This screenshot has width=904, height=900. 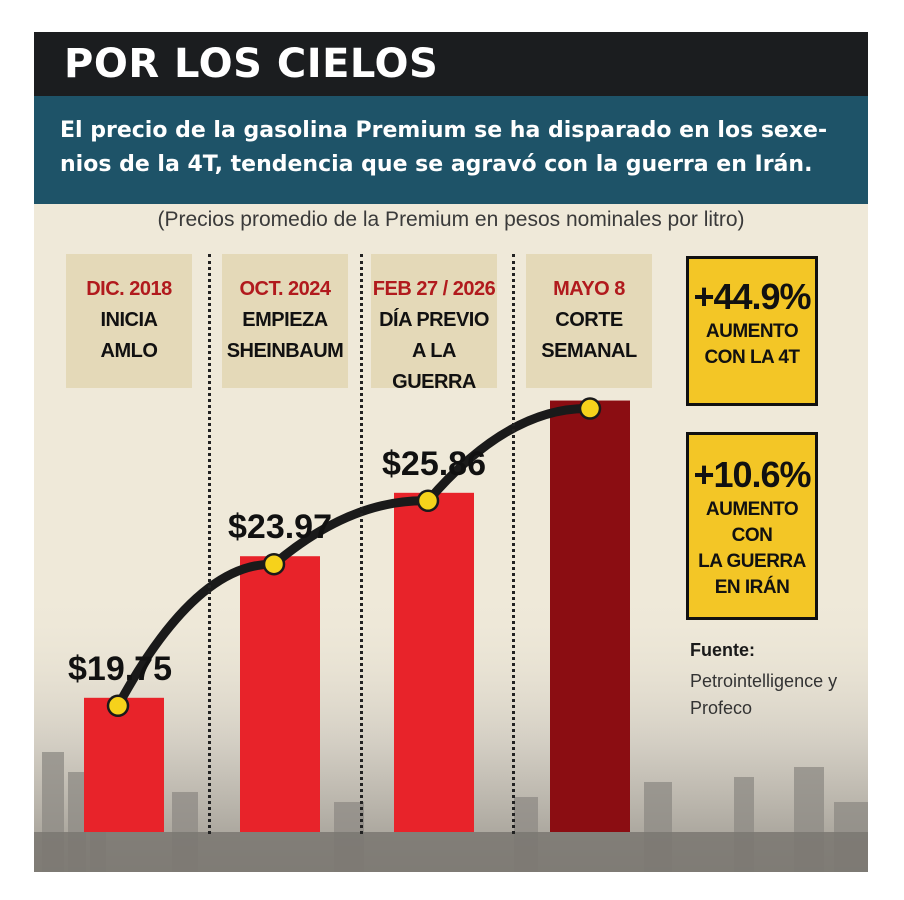 I want to click on period-date-1: DIC. 2018, so click(x=129, y=289).